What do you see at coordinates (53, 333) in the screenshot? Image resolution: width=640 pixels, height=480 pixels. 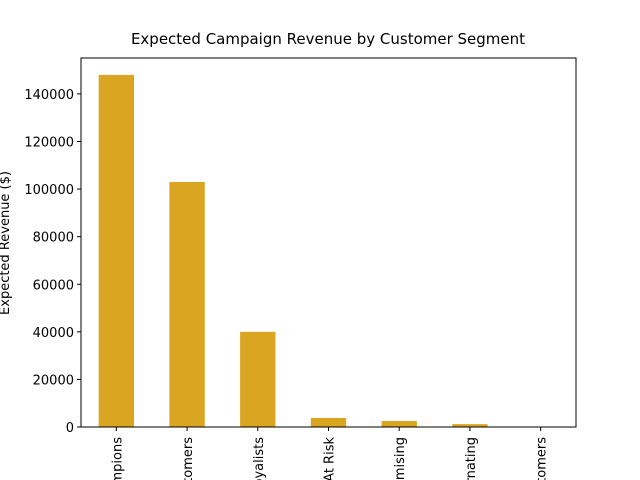 I see `y-tick-label: 40000` at bounding box center [53, 333].